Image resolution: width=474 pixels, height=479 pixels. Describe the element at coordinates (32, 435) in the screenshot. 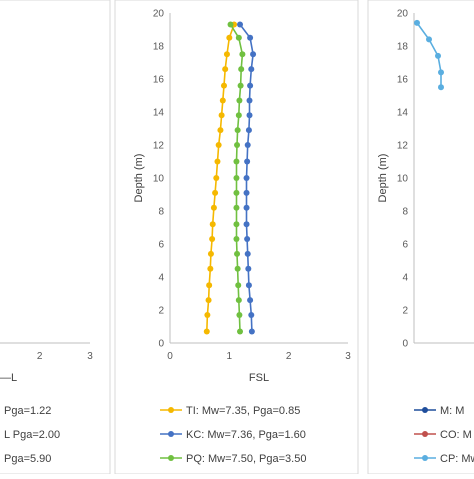

I see `legend-label: L Pga=2.00` at that location.